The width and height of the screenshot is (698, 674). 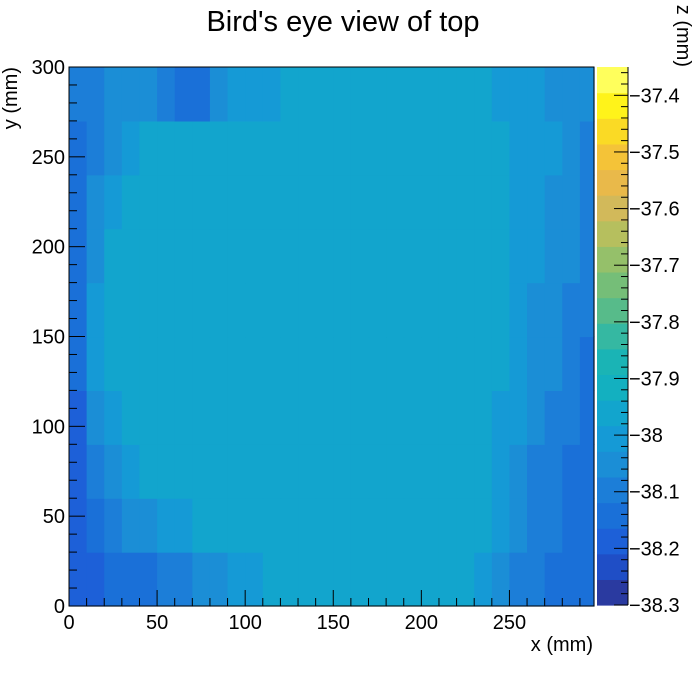 What do you see at coordinates (333, 623) in the screenshot?
I see `x-tick-label: 150` at bounding box center [333, 623].